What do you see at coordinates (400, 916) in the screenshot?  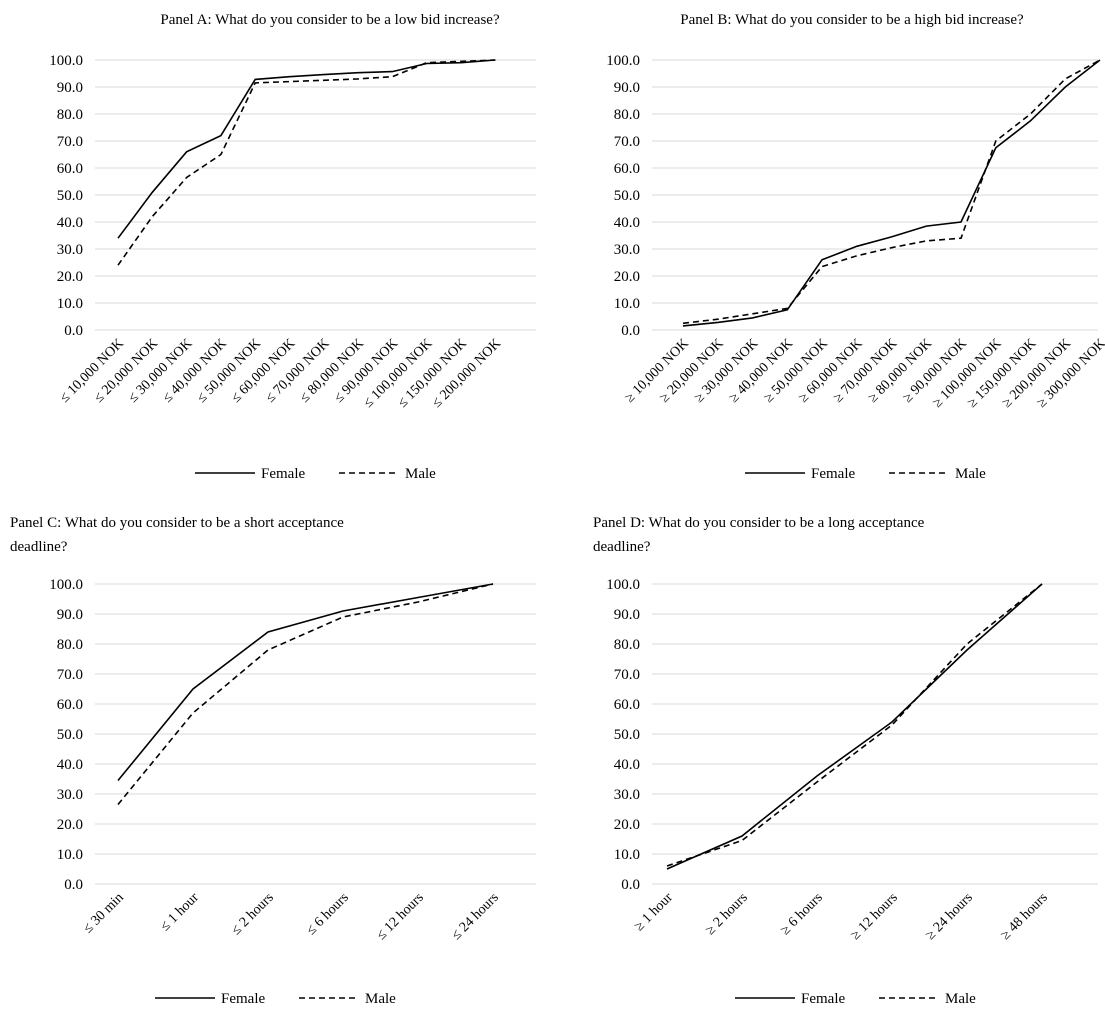 I see `x-tick-label: ≤ 12 hours` at bounding box center [400, 916].